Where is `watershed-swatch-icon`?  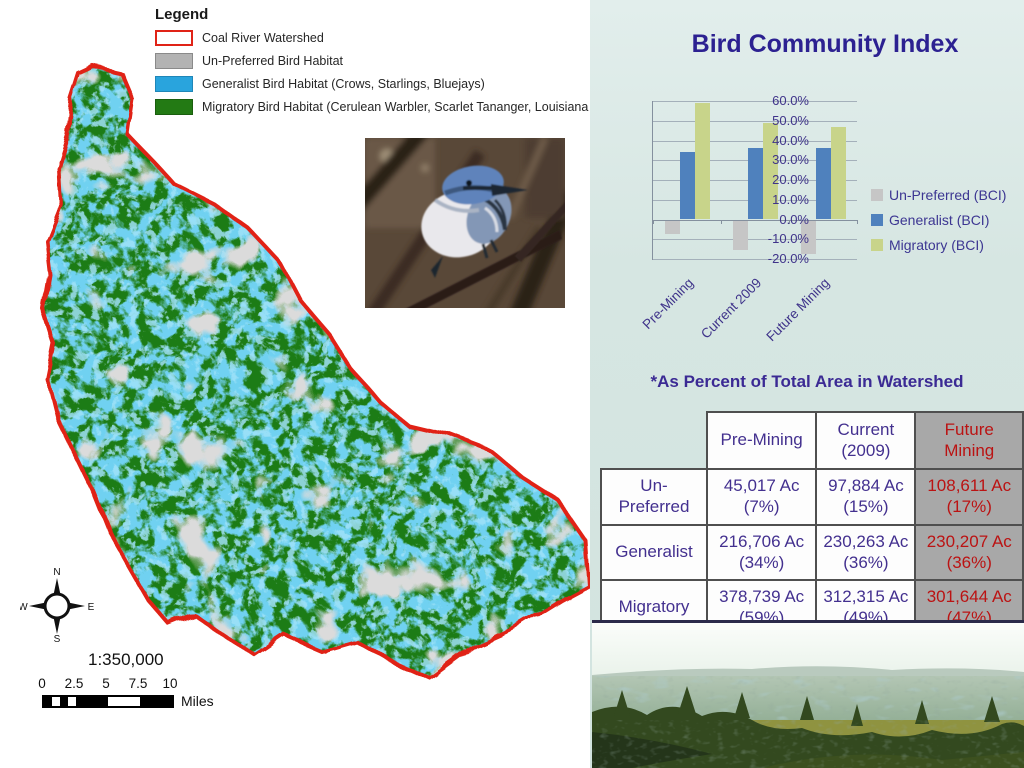
watershed-swatch-icon is located at coordinates (174, 38).